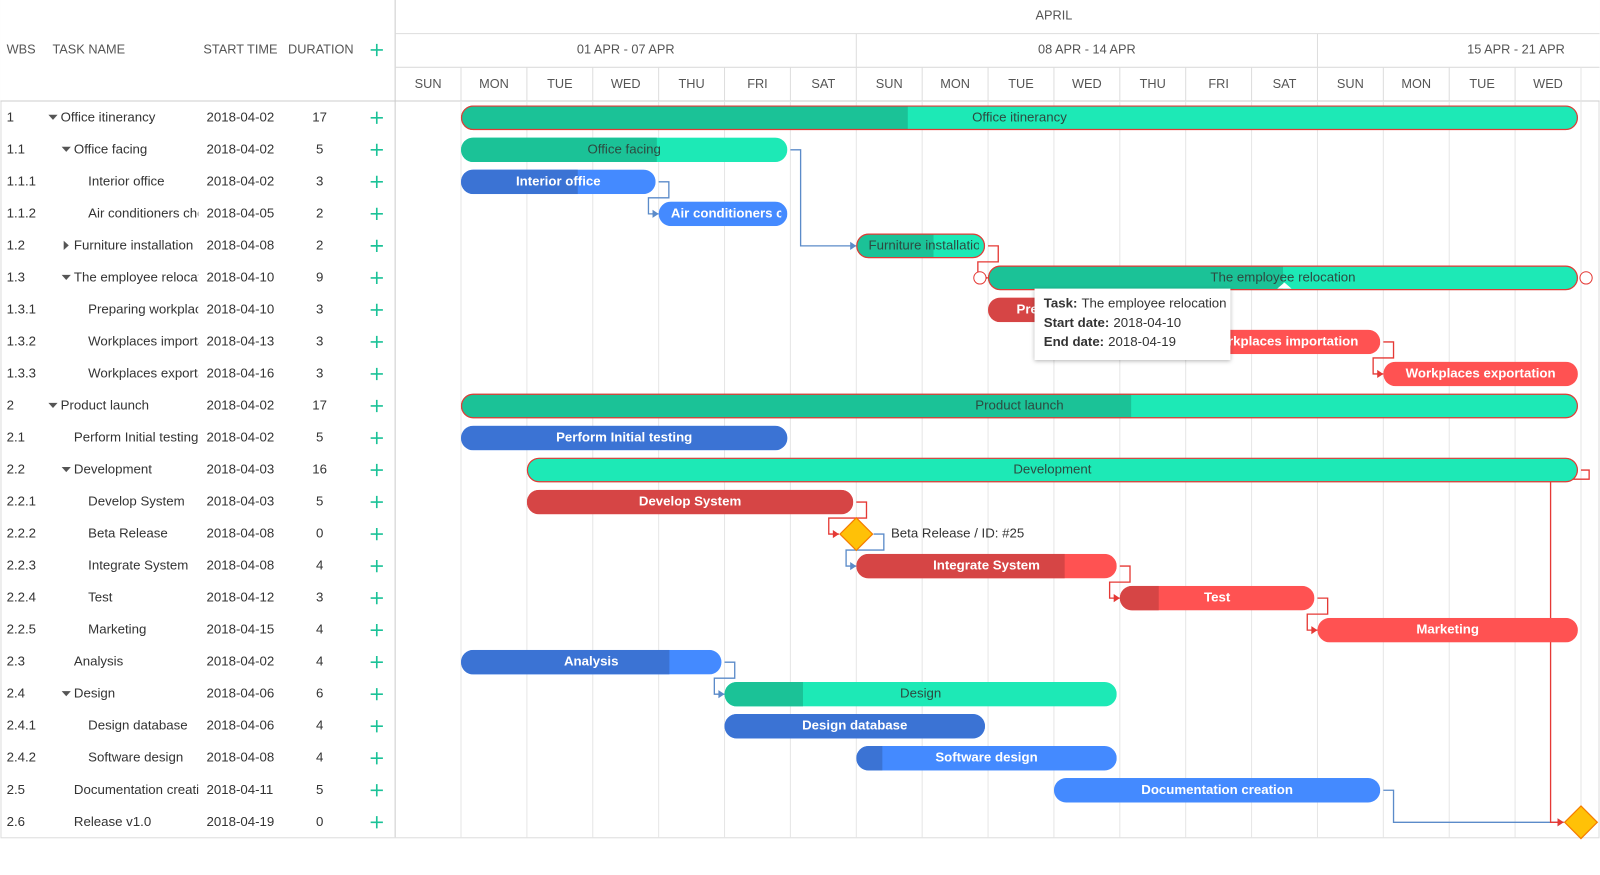 This screenshot has width=1600, height=875. I want to click on task-name-cell: Product launch, so click(105, 404).